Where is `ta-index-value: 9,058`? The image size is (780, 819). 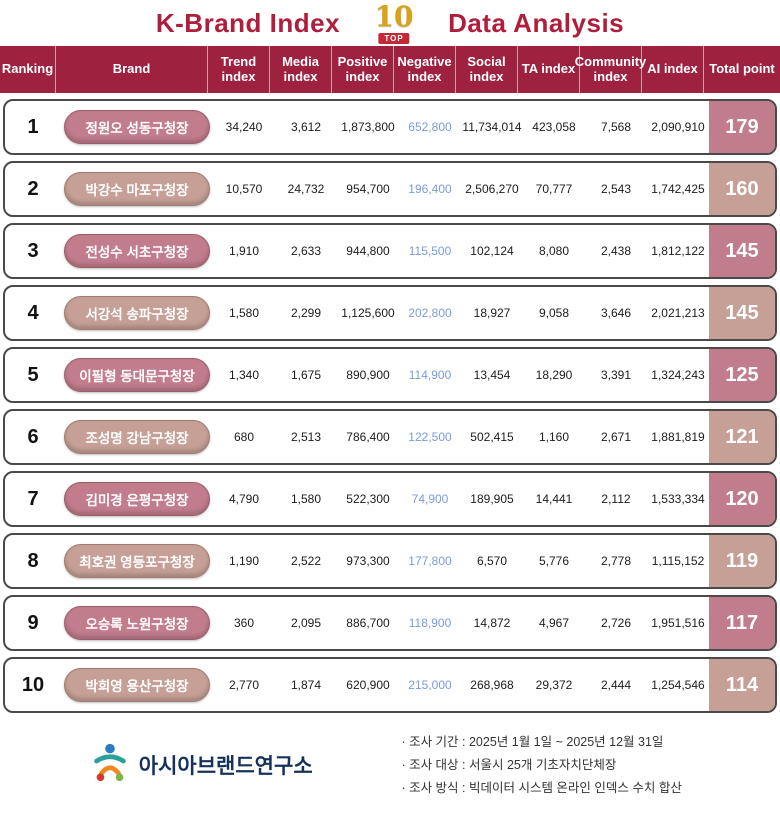 ta-index-value: 9,058 is located at coordinates (554, 313).